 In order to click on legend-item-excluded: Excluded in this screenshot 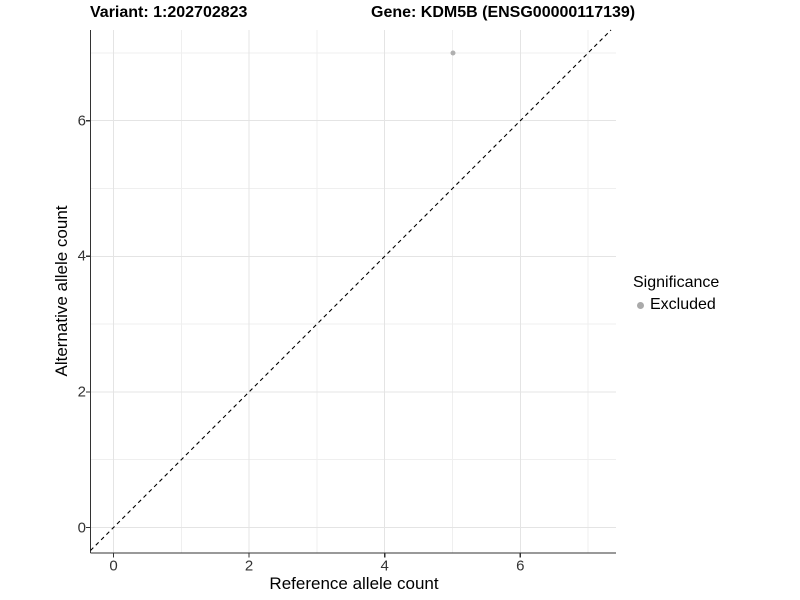, I will do `click(676, 305)`.